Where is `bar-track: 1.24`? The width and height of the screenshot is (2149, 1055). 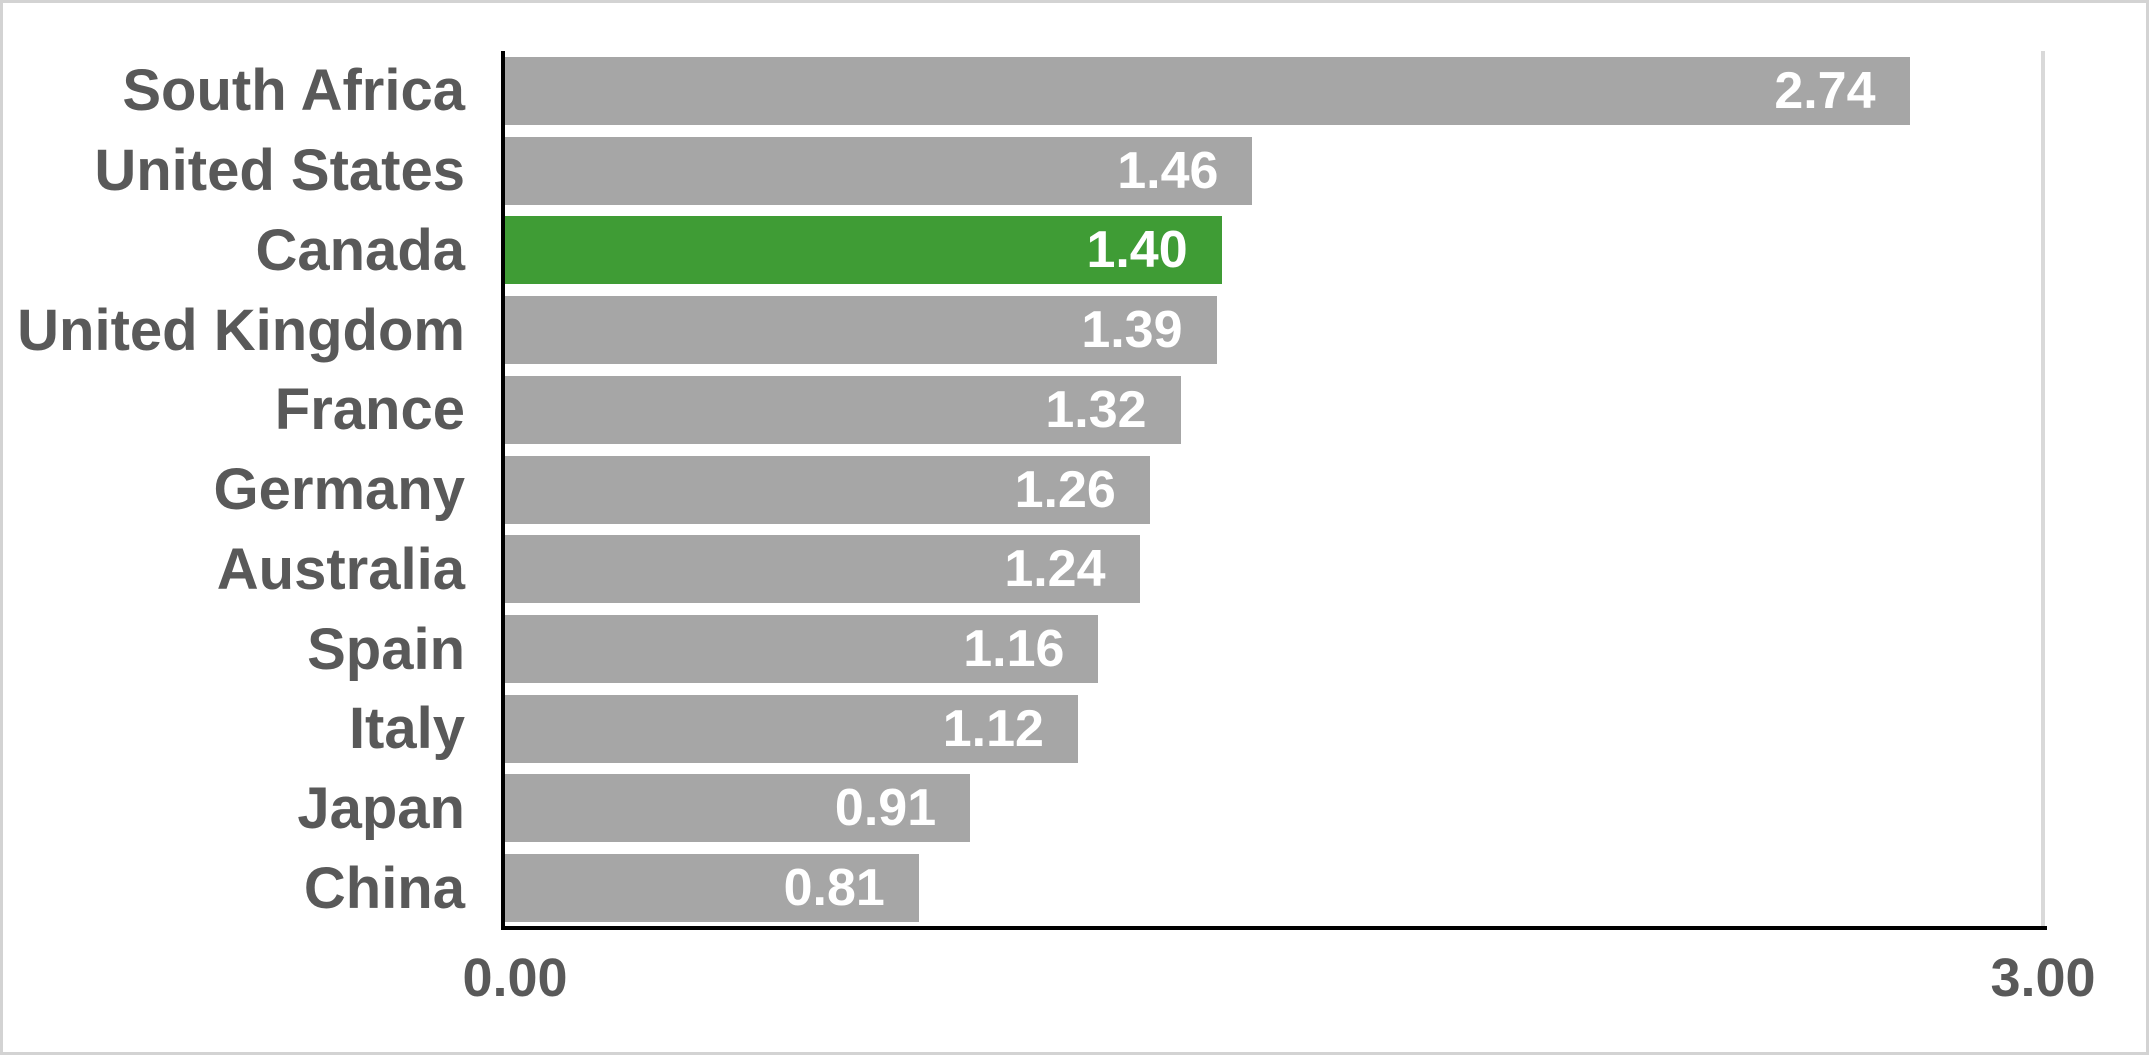 bar-track: 1.24 is located at coordinates (1324, 569).